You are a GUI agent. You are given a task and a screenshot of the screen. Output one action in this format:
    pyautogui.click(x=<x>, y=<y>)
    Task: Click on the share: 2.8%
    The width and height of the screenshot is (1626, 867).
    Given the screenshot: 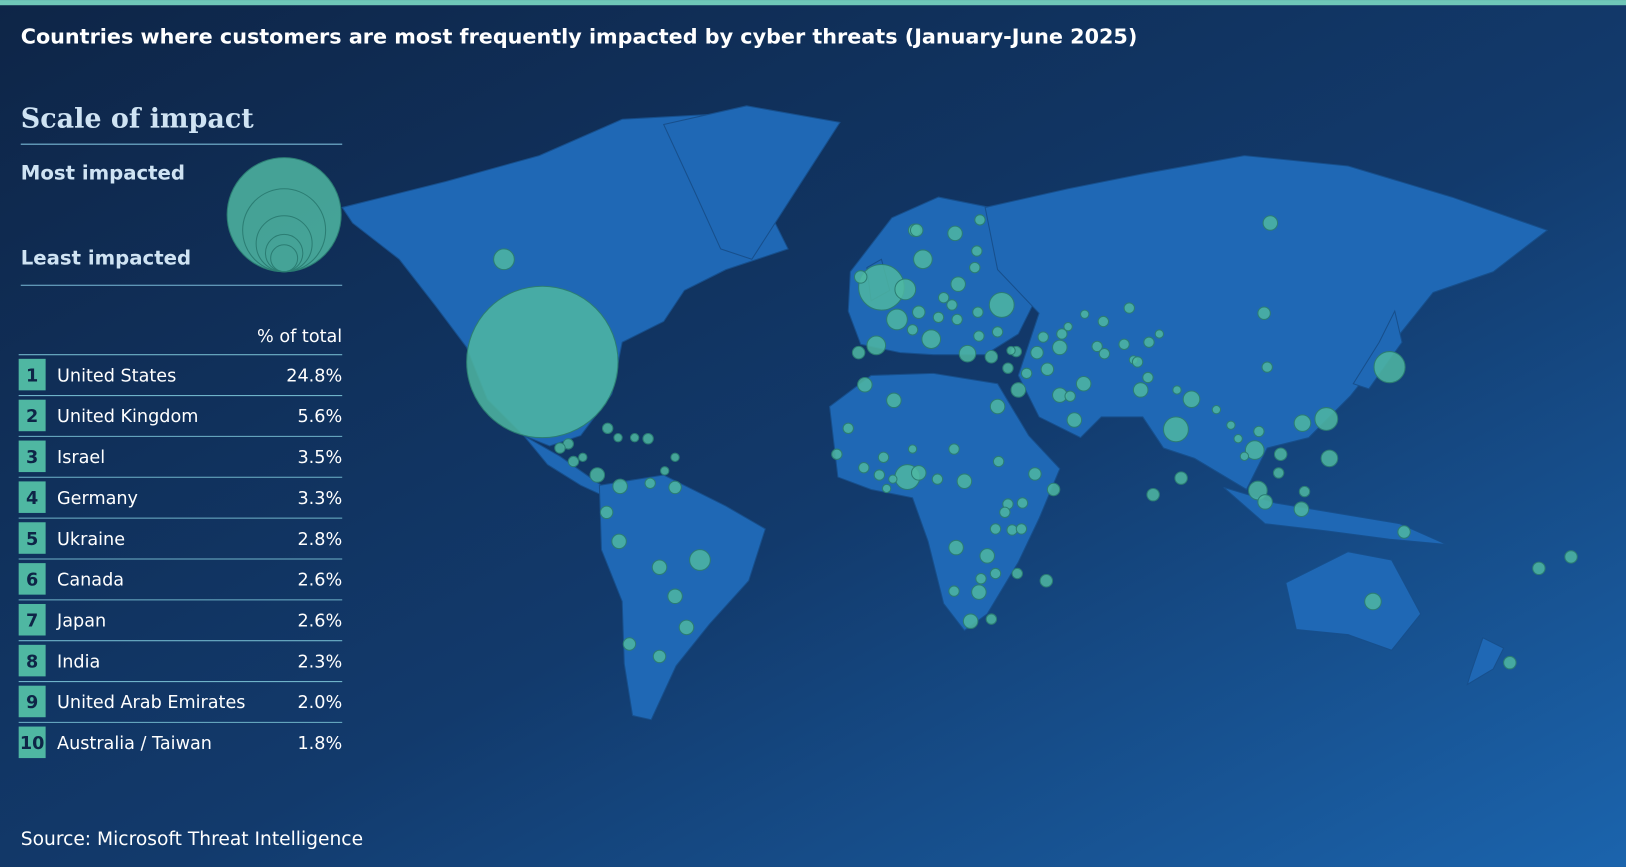 What is the action you would take?
    pyautogui.click(x=319, y=540)
    